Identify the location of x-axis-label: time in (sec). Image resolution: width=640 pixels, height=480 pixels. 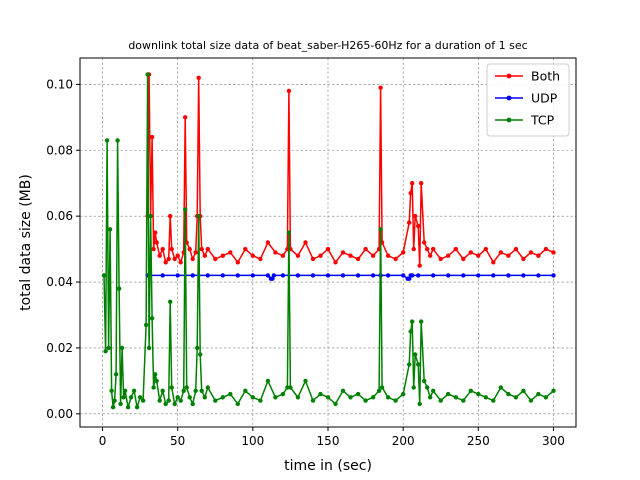
(328, 466).